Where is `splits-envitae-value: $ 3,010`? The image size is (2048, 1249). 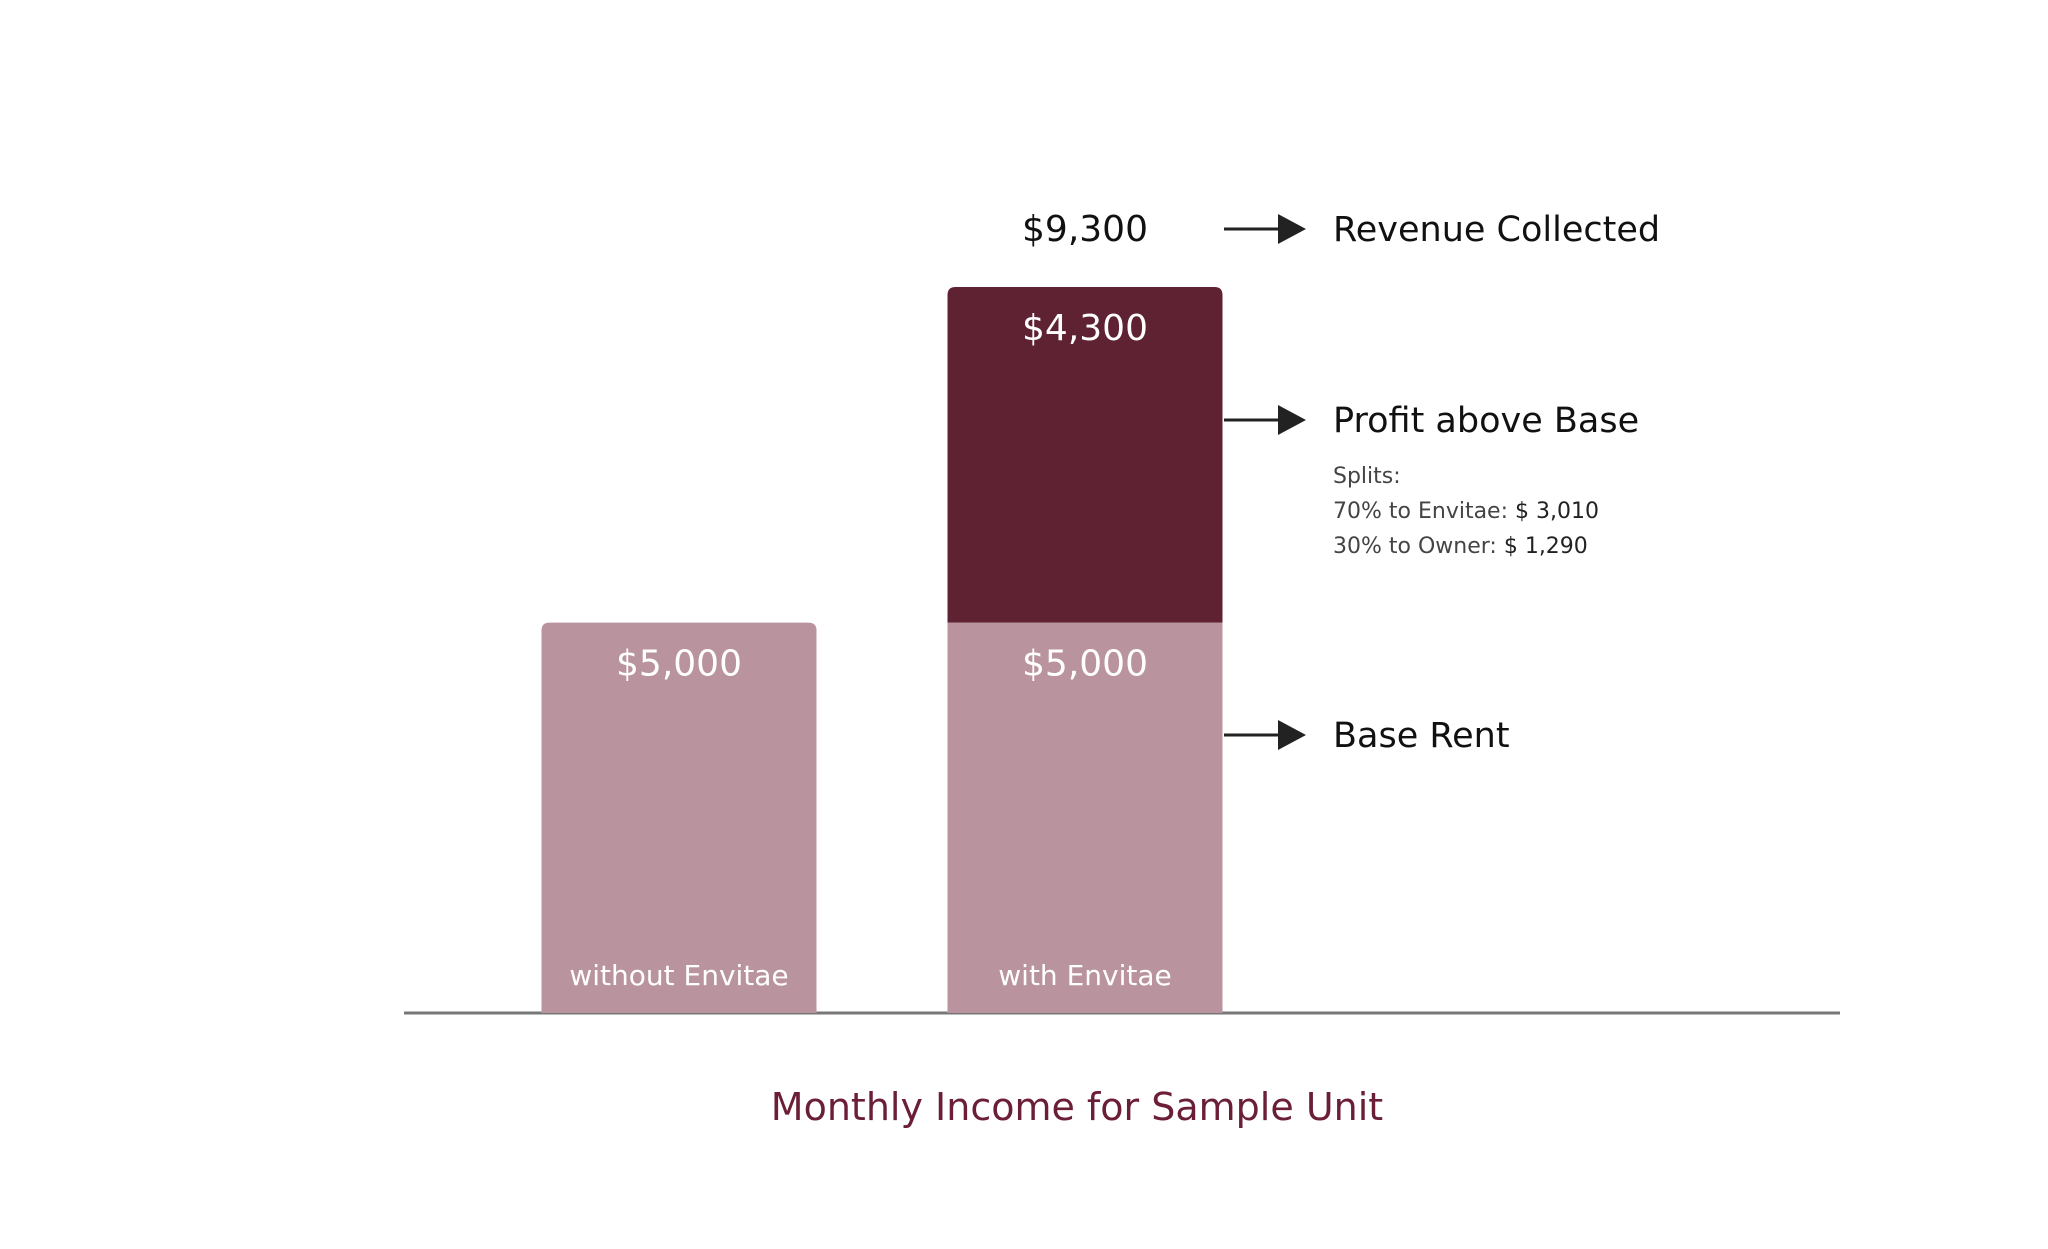 splits-envitae-value: $ 3,010 is located at coordinates (1557, 511).